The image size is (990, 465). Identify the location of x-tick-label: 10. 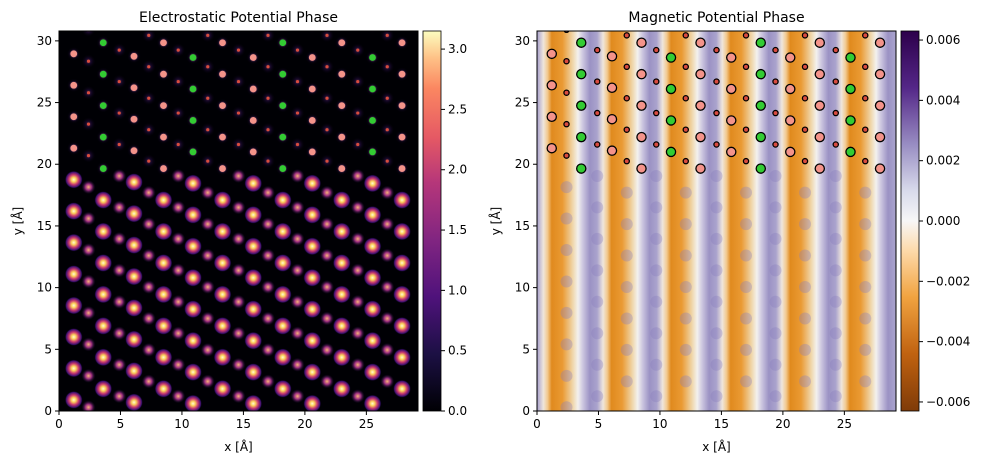
(659, 424).